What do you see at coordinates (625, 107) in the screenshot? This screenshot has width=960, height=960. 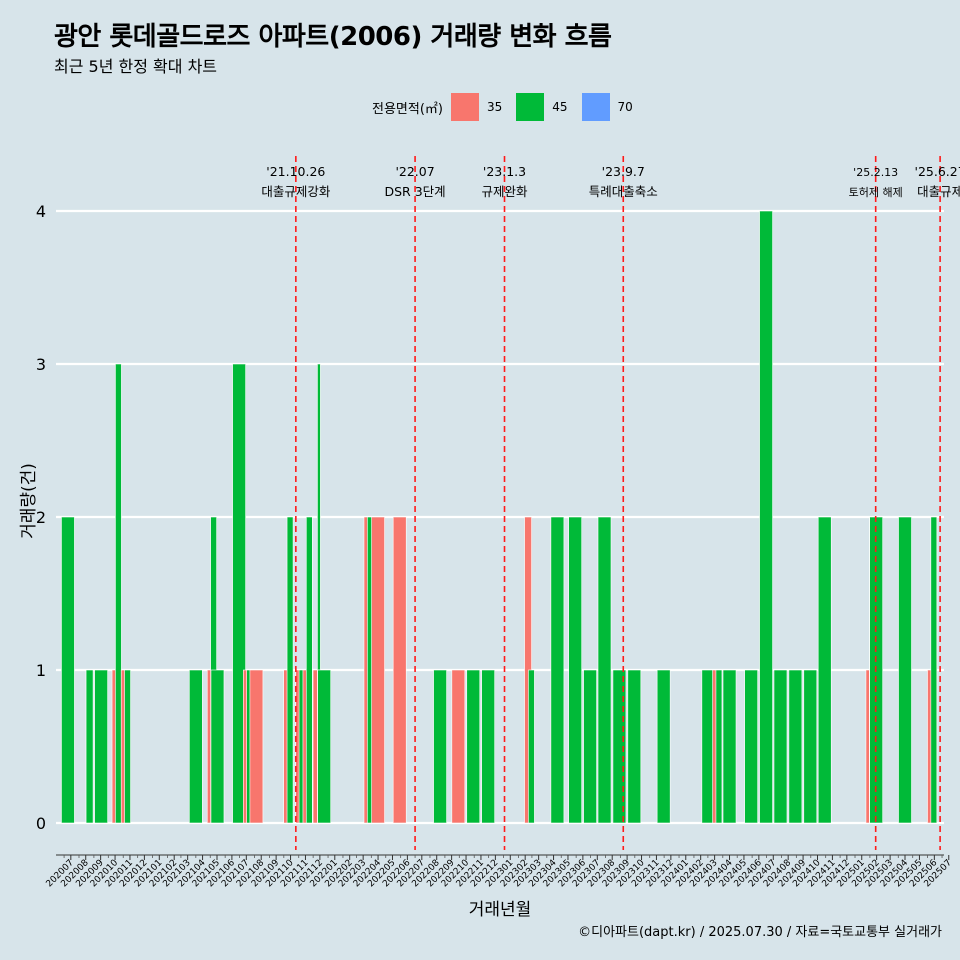 I see `legend-label-70: 70` at bounding box center [625, 107].